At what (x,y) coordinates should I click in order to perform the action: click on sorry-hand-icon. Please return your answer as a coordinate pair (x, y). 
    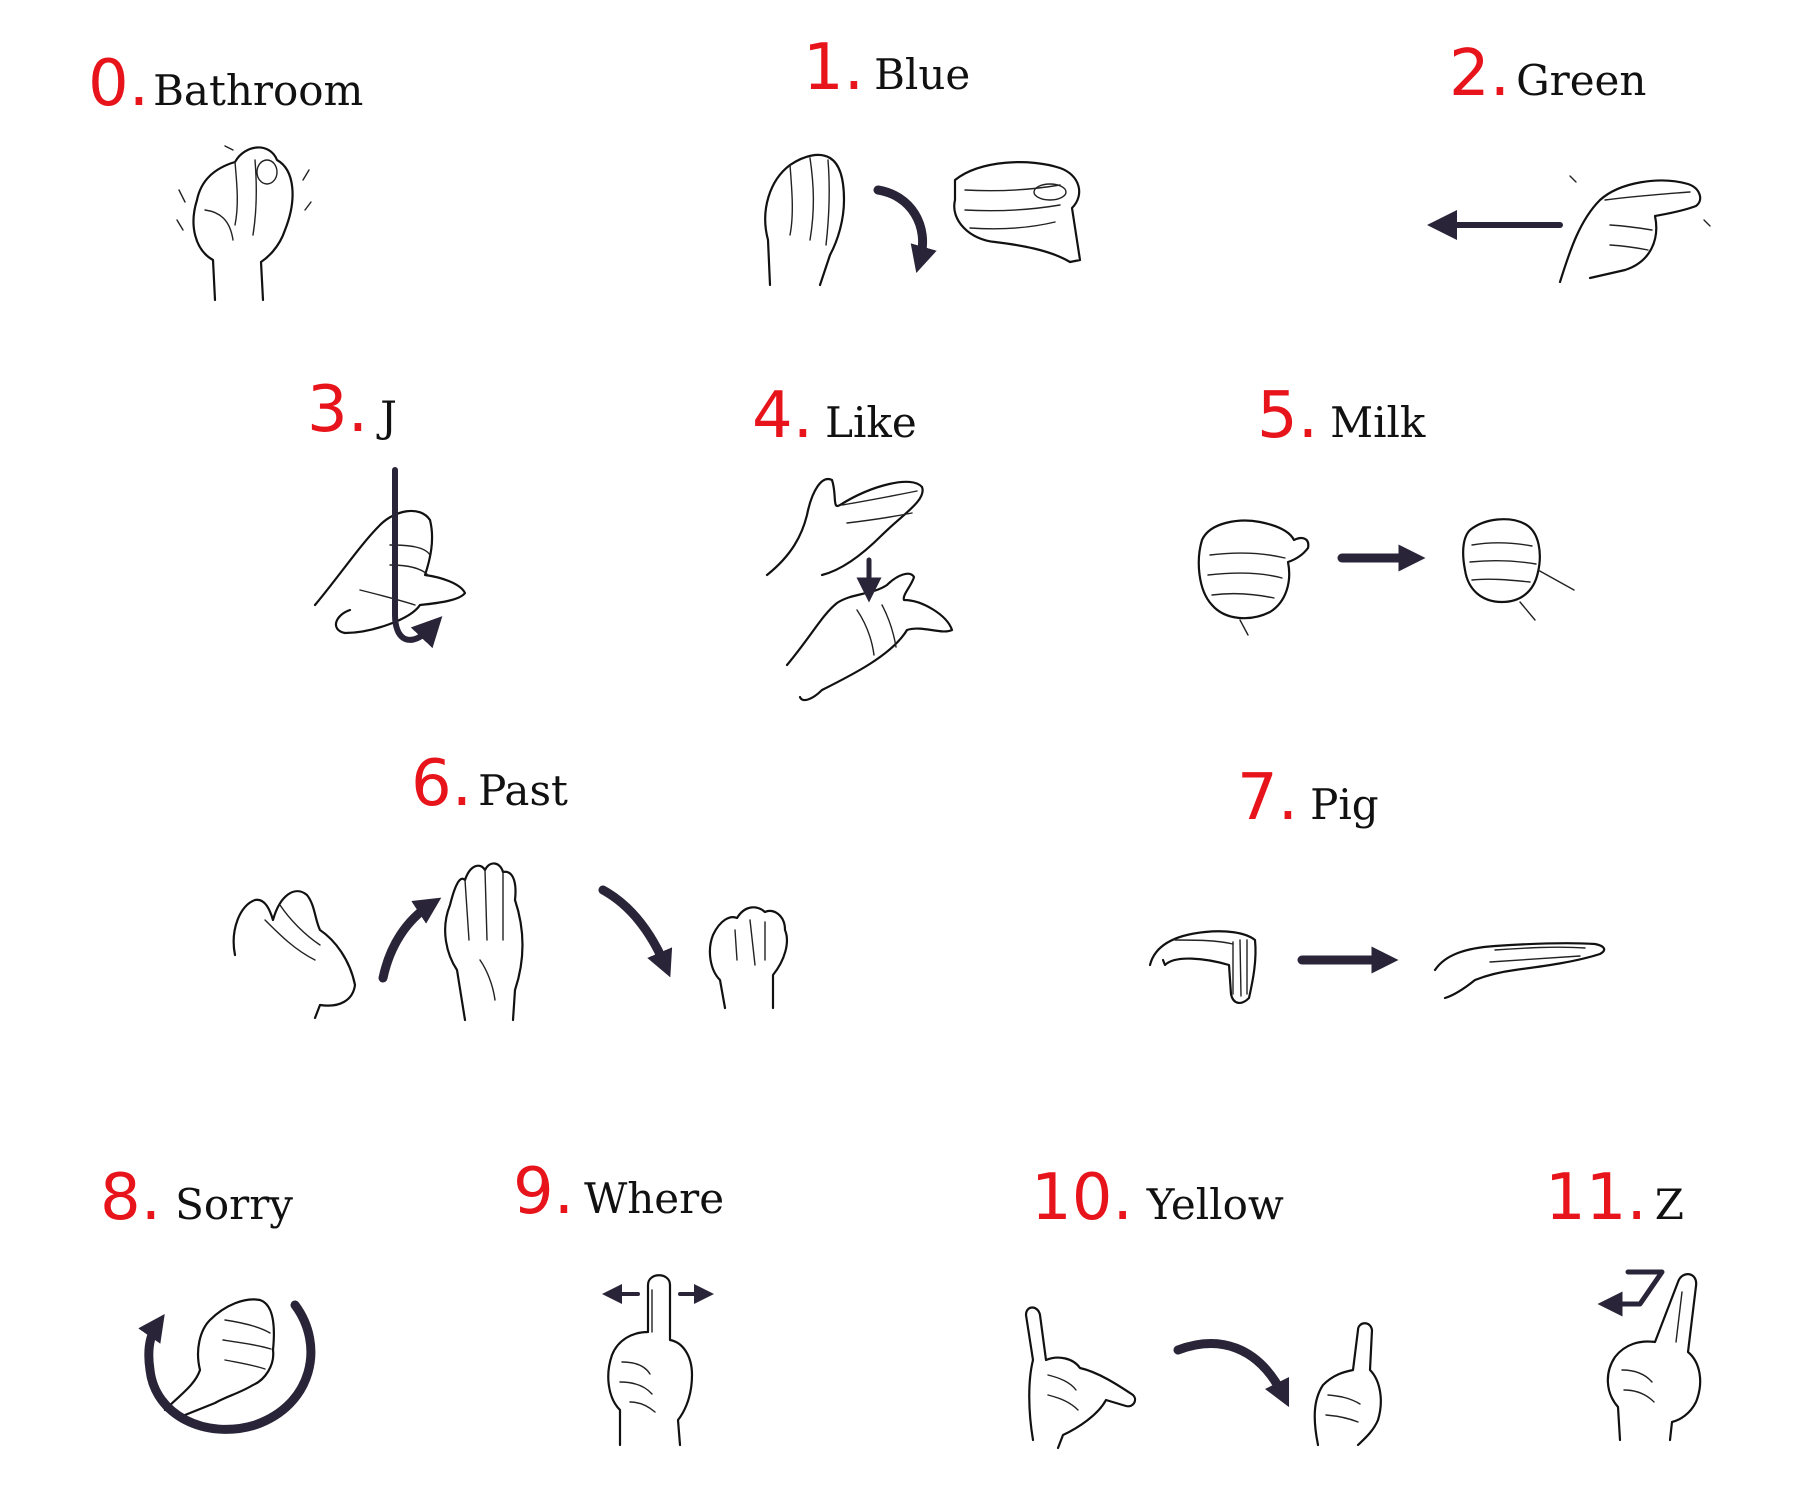
    Looking at the image, I should click on (229, 1355).